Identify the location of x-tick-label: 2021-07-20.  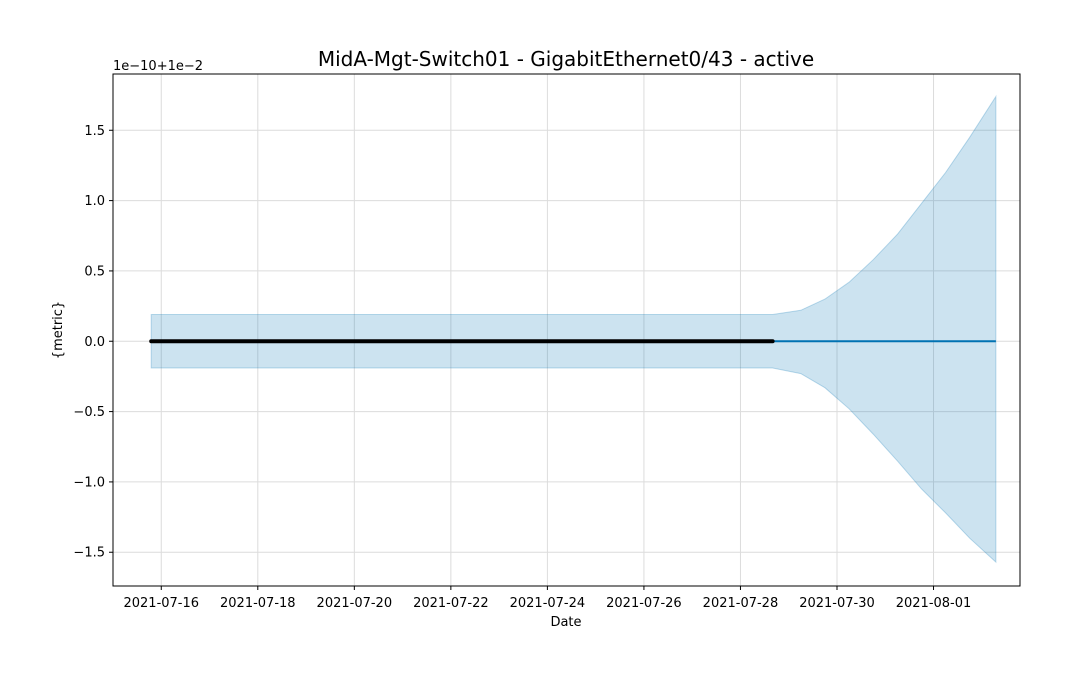
(355, 603).